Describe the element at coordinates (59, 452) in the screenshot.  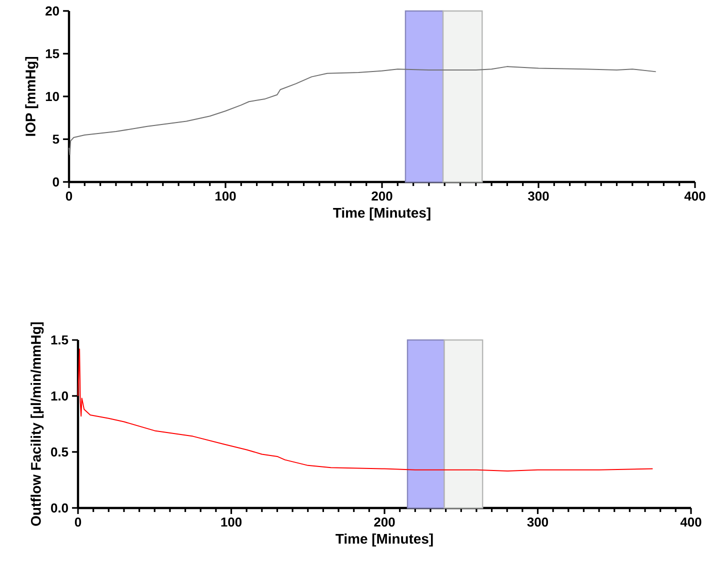
I see `y-tick-label: 0.5` at that location.